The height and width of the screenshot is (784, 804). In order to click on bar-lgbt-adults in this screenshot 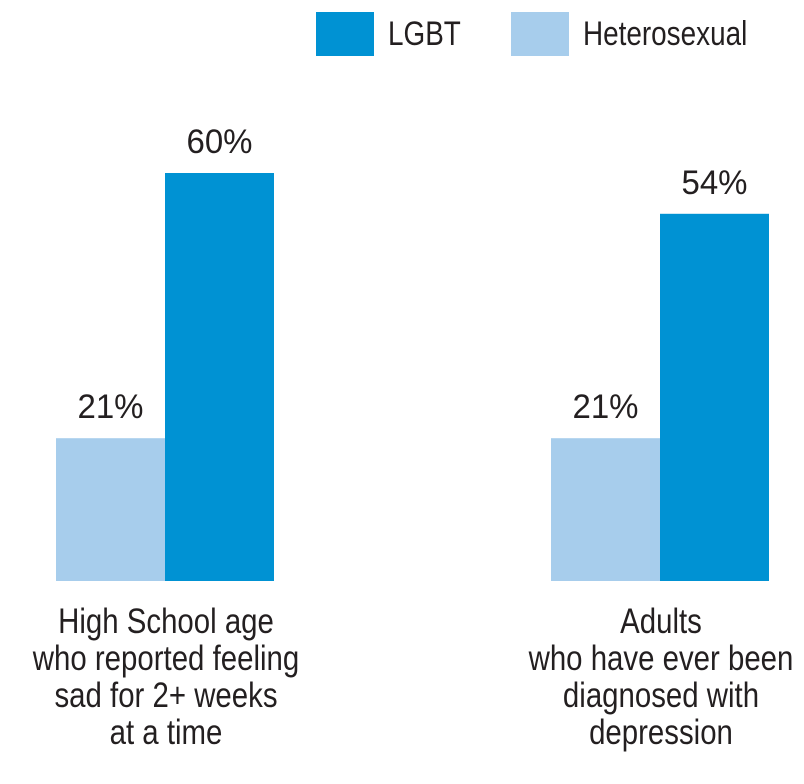, I will do `click(714, 397)`.